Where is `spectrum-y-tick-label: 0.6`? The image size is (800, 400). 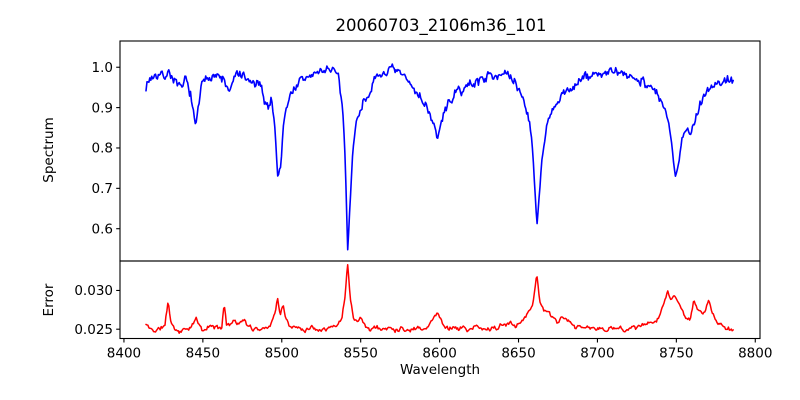
spectrum-y-tick-label: 0.6 is located at coordinates (102, 229).